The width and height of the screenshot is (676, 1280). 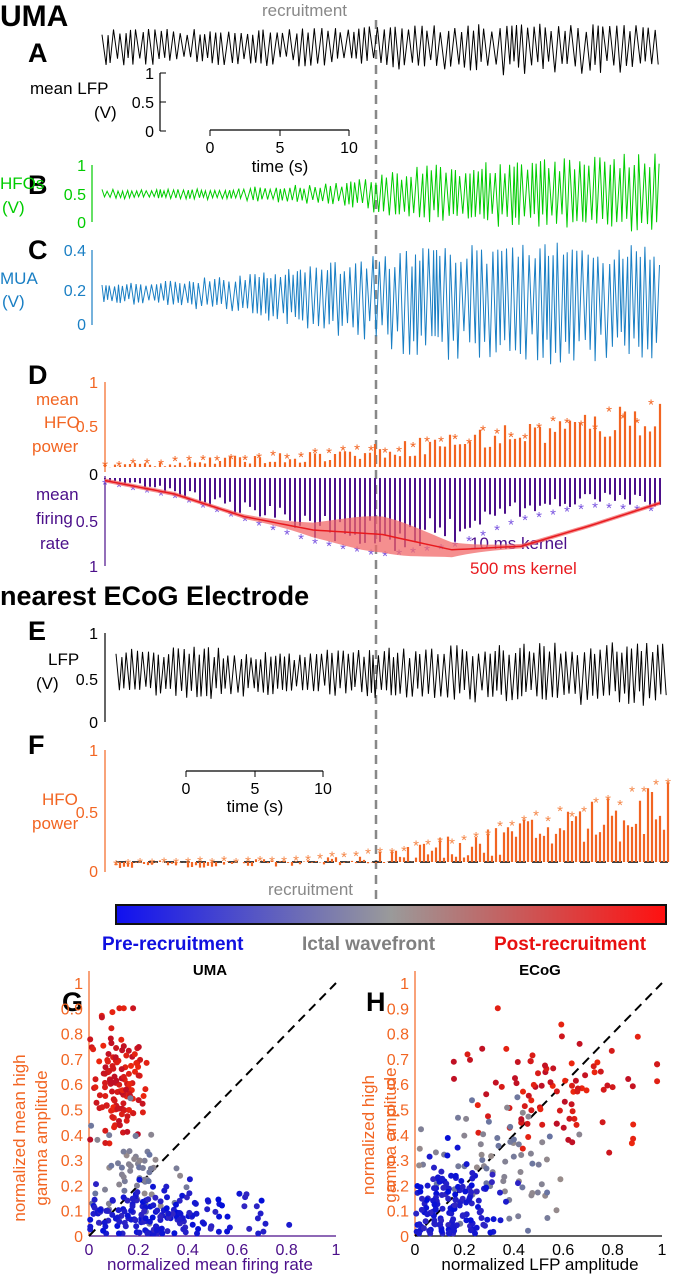 What do you see at coordinates (415, 1250) in the screenshot?
I see `h-xtick: 0` at bounding box center [415, 1250].